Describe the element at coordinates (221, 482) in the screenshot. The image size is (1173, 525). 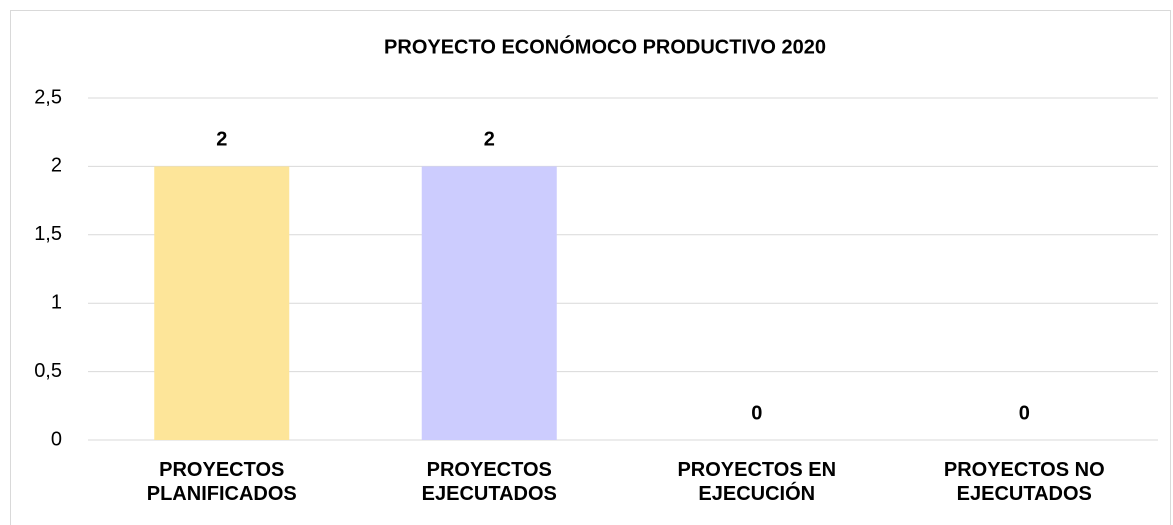
I see `x-tick-label: PROYECTOS PLANIFICADOS` at that location.